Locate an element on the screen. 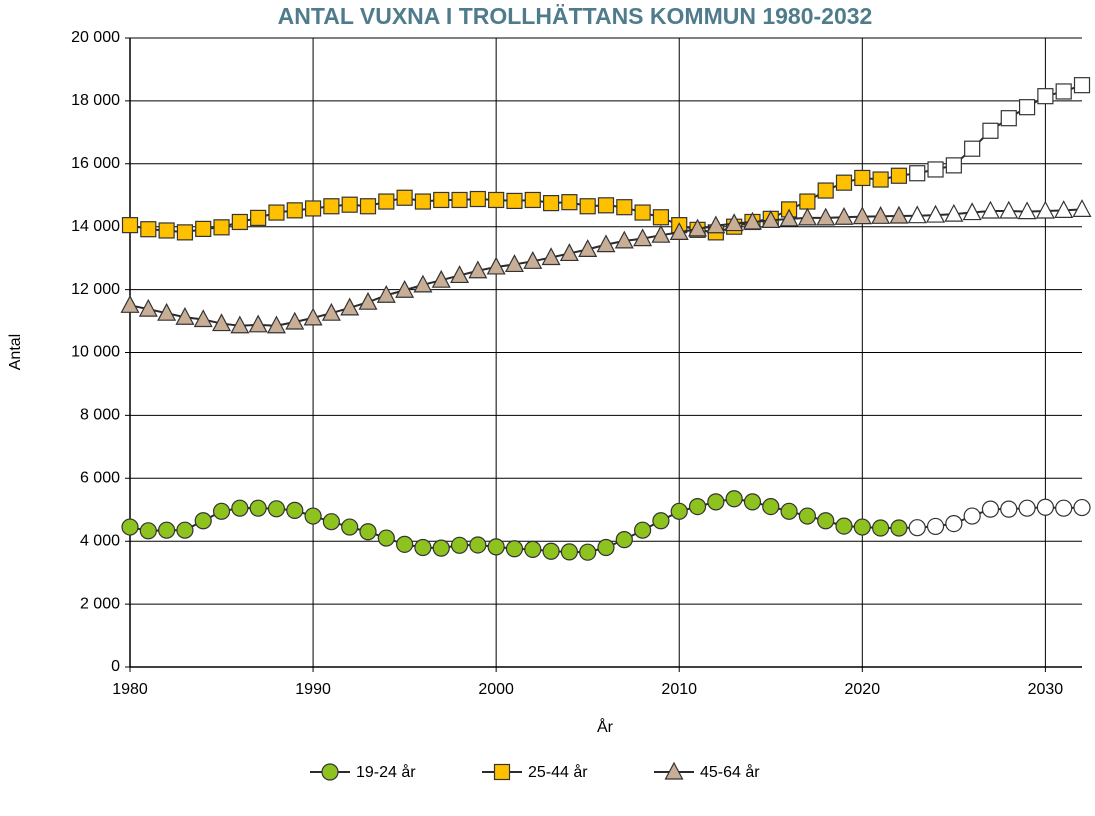 The image size is (1095, 816). x-tick-label: 1990 is located at coordinates (313, 689).